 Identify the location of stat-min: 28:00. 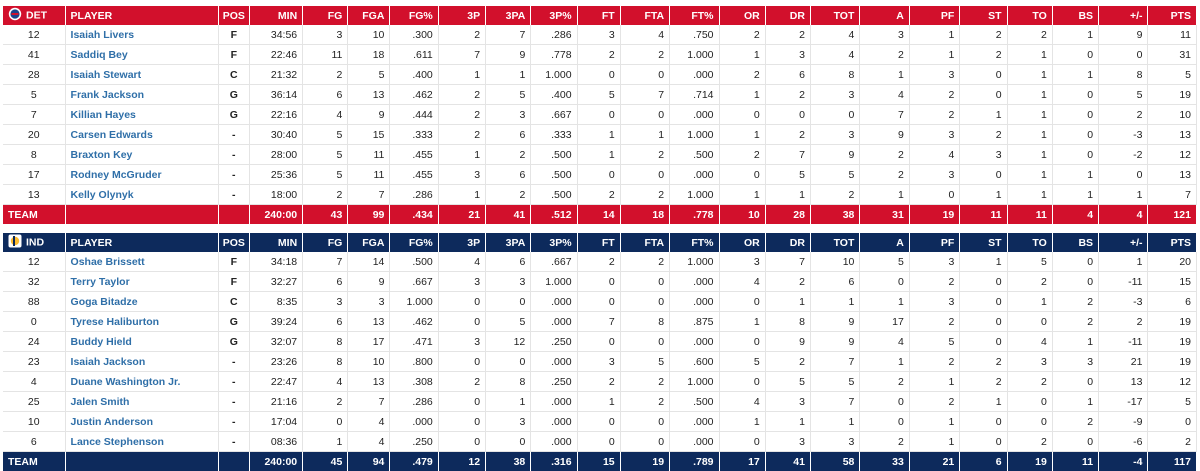
(276, 155).